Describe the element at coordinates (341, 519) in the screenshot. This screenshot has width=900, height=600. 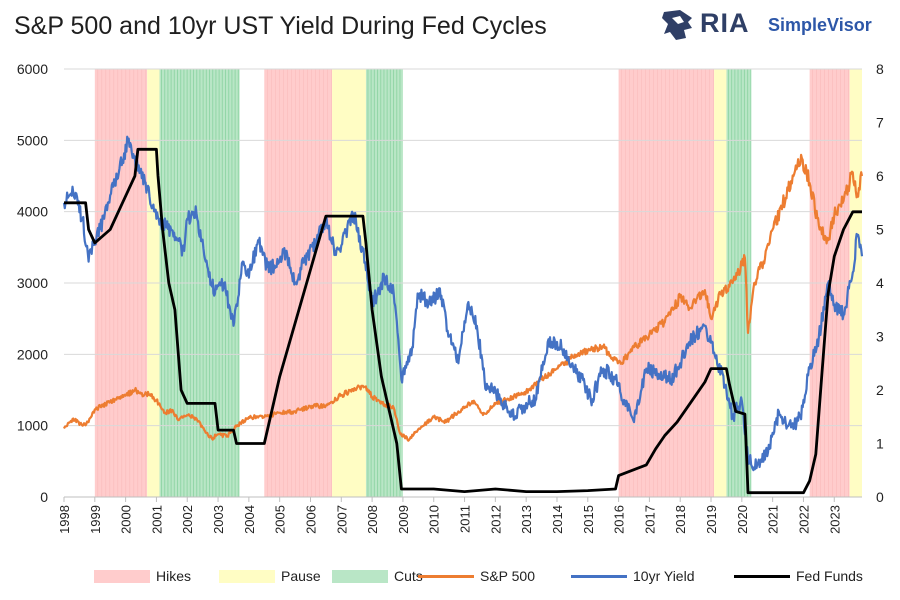
I see `x-tick-label: 2007` at that location.